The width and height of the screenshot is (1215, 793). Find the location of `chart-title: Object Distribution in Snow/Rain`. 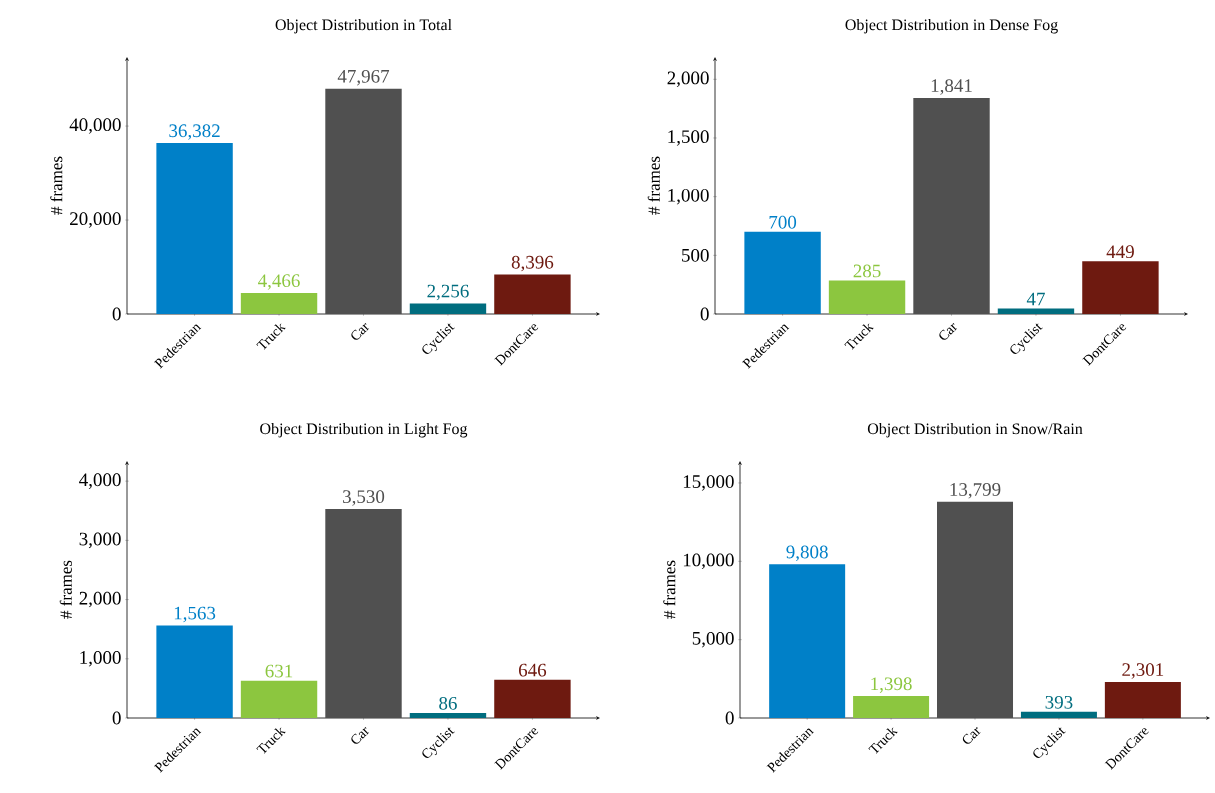

chart-title: Object Distribution in Snow/Rain is located at coordinates (975, 430).